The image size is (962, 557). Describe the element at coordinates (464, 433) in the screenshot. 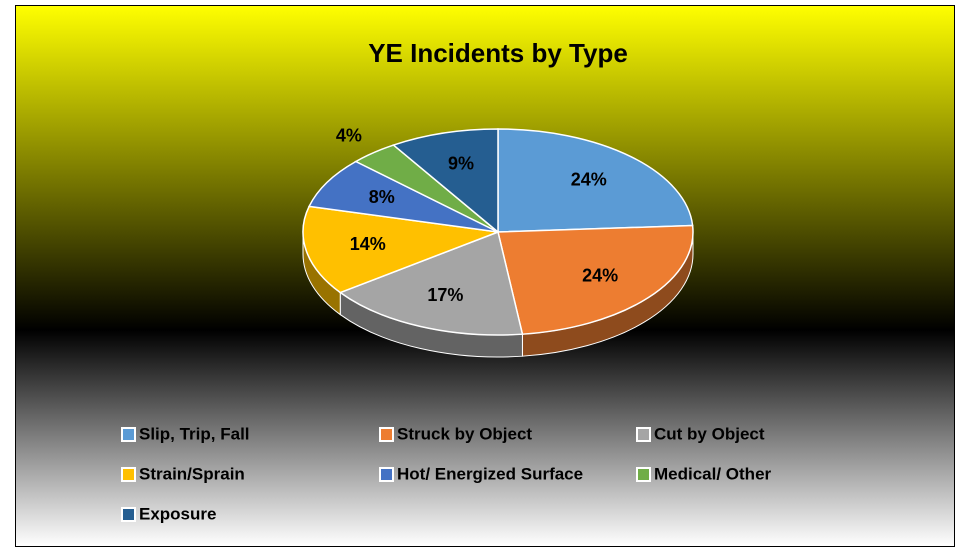

I see `legend-label: Struck by Object` at that location.